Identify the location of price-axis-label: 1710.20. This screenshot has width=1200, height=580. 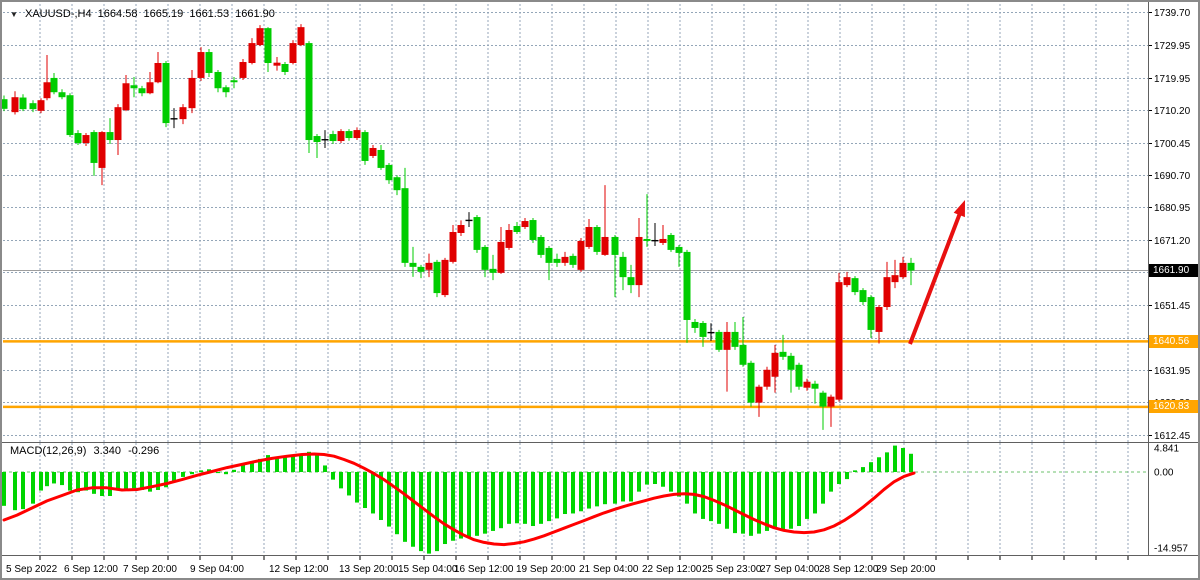
(1172, 111).